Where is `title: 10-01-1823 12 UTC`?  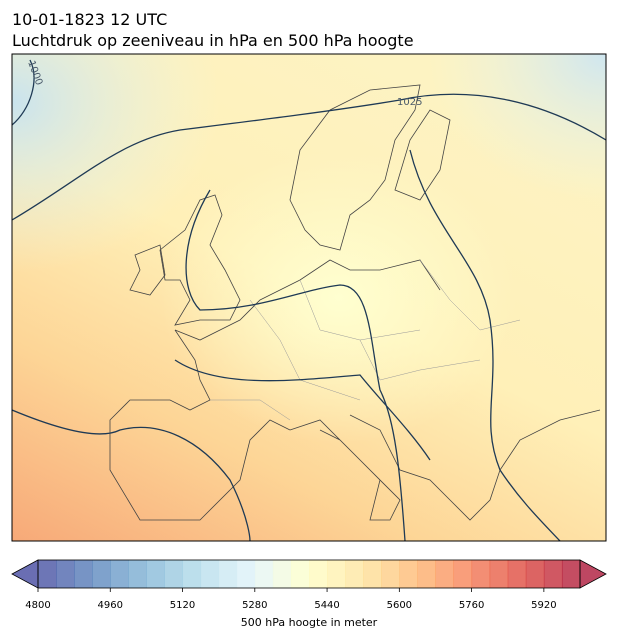 title: 10-01-1823 12 UTC is located at coordinates (89, 19).